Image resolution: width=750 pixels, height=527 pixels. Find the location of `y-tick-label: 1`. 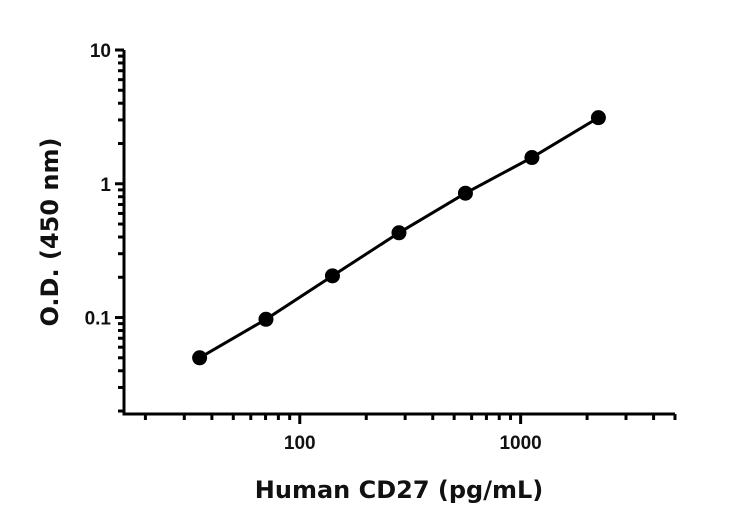

y-tick-label: 1 is located at coordinates (105, 185).